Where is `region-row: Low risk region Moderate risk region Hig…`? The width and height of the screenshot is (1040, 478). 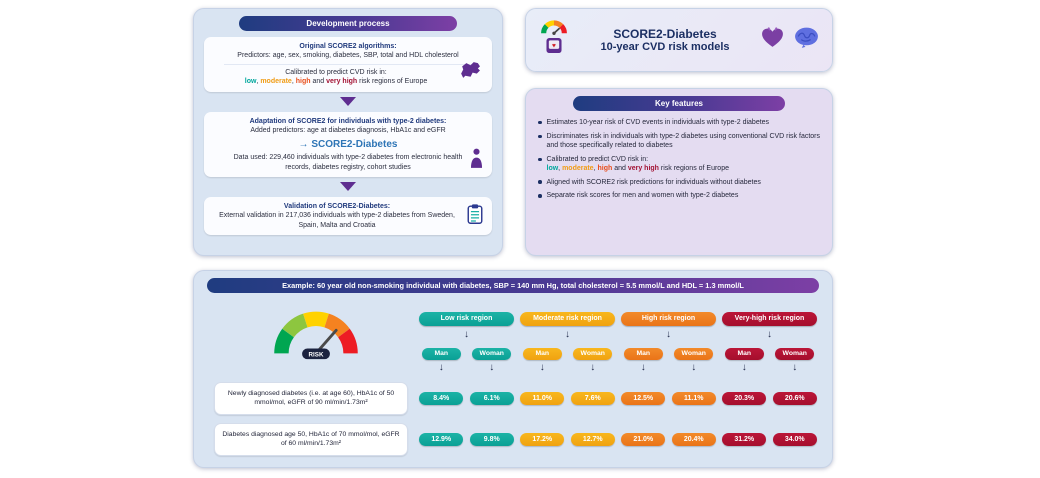
region-row: Low risk region Moderate risk region Hig… is located at coordinates (618, 319).